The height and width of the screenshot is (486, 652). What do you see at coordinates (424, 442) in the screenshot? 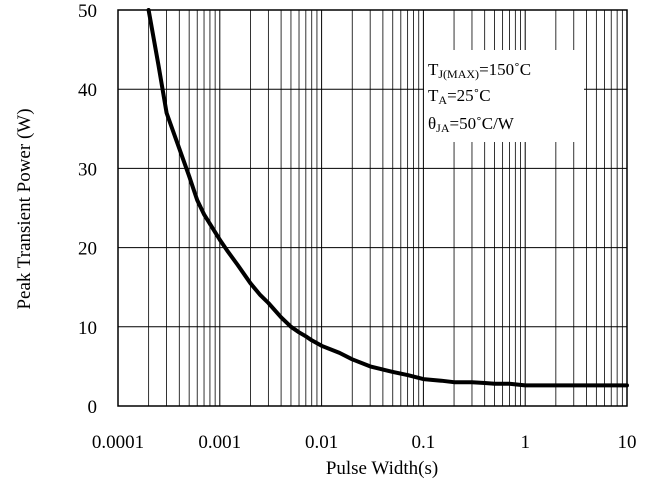
I see `x-tick-label: 0.1` at bounding box center [424, 442].